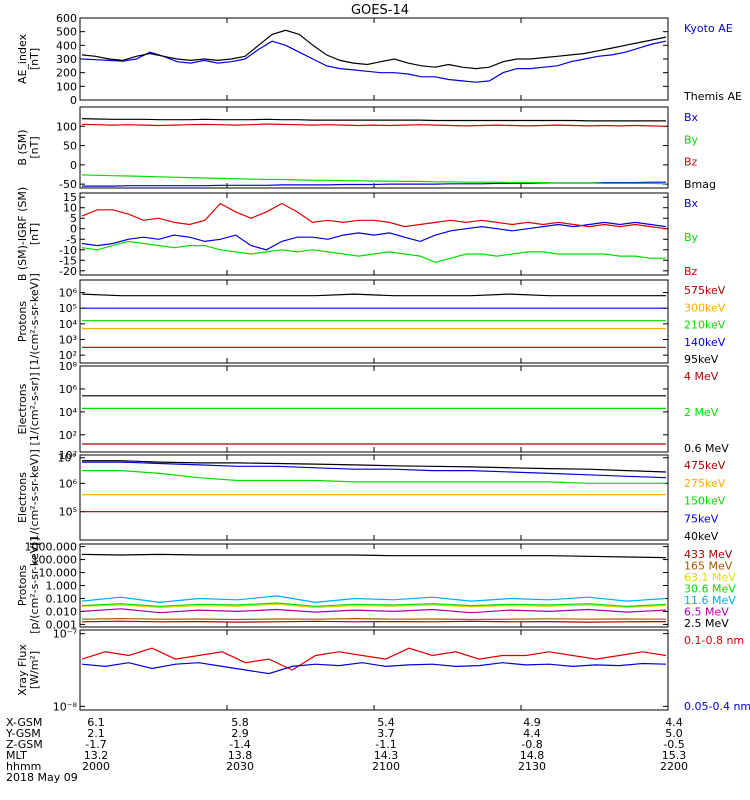 Image resolution: width=750 pixels, height=800 pixels. Describe the element at coordinates (705, 290) in the screenshot. I see `legend-label: 575keV` at that location.